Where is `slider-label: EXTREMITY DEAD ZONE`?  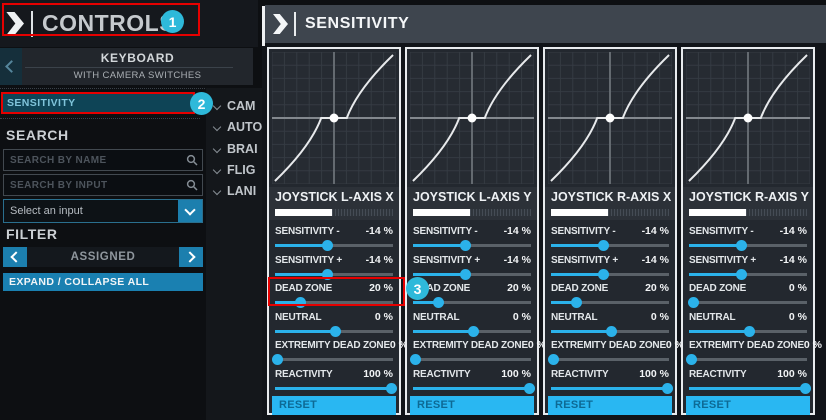
slider-label: EXTREMITY DEAD ZONE is located at coordinates (470, 345).